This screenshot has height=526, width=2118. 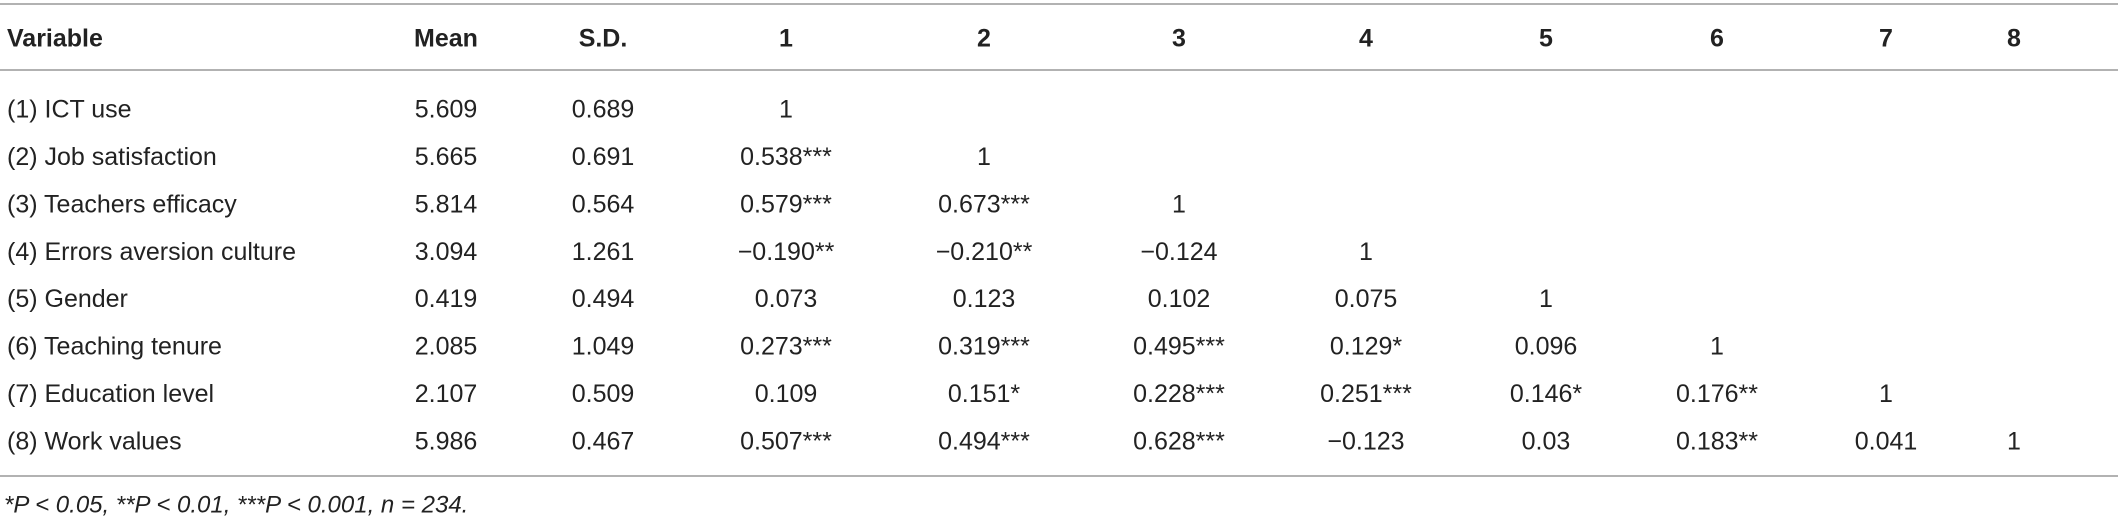 I want to click on cell: 2.085, so click(x=446, y=347).